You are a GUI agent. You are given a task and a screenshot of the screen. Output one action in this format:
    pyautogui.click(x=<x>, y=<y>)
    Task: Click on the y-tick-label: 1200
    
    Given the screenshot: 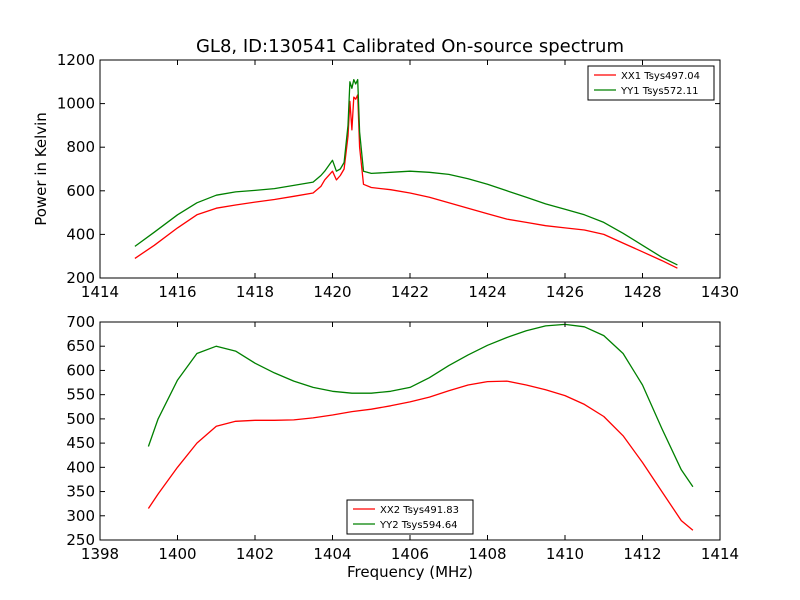 What is the action you would take?
    pyautogui.click(x=76, y=60)
    